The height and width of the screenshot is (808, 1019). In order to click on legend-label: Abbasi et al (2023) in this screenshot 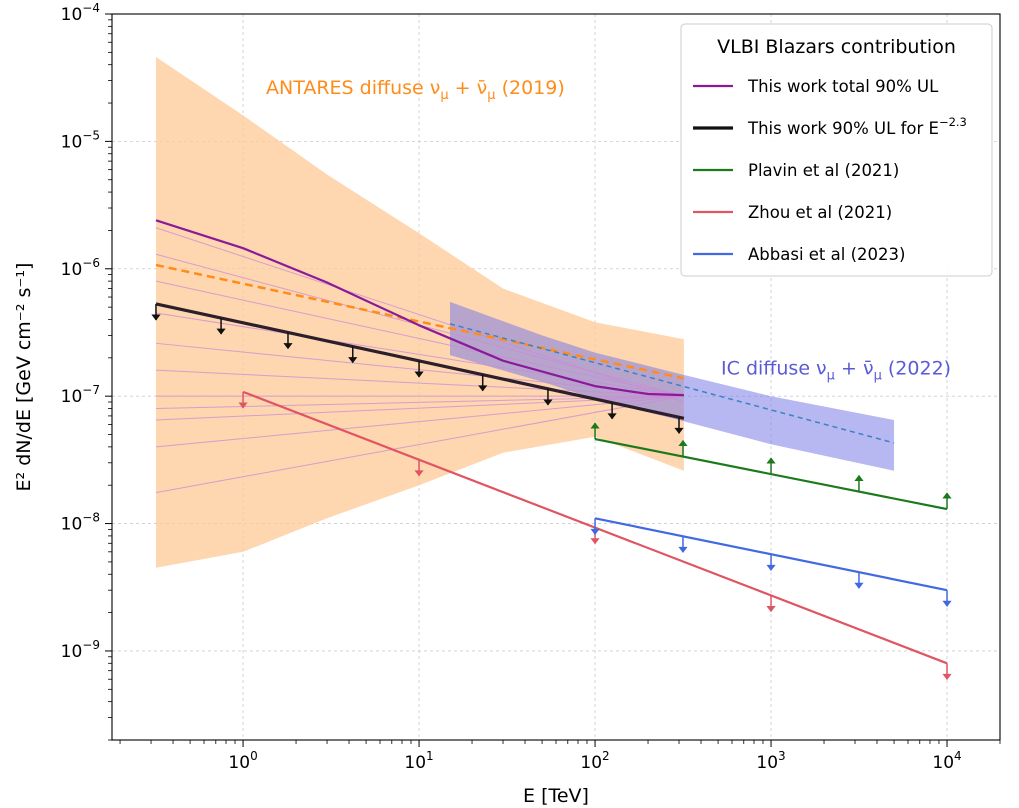, I will do `click(826, 254)`.